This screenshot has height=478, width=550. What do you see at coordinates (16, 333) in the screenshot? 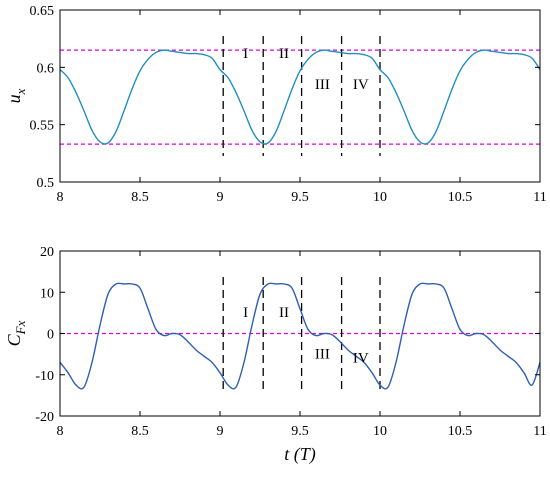
I see `y-axis-label: CFx` at bounding box center [16, 333].